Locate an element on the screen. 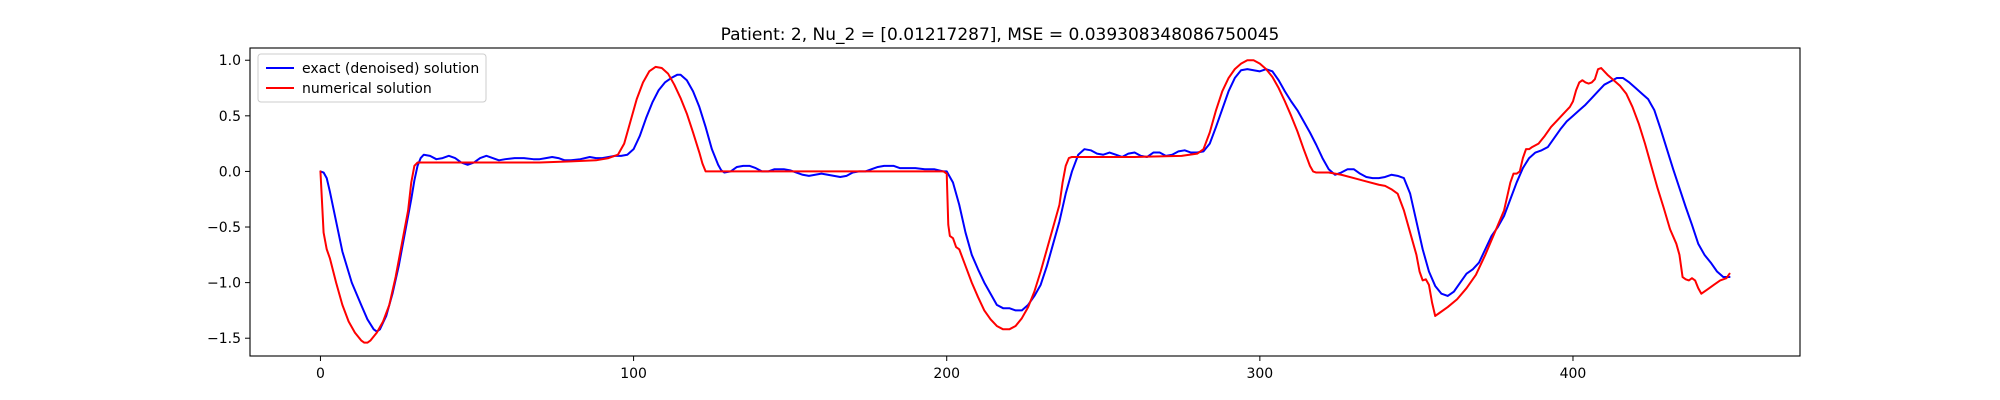  y-tick-label: −1.0 is located at coordinates (224, 284).